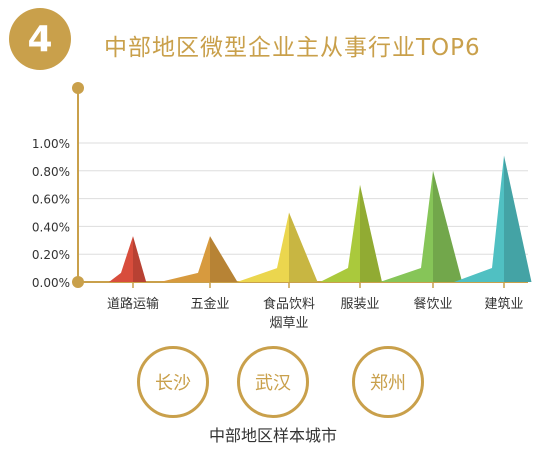 The height and width of the screenshot is (457, 546). Describe the element at coordinates (78, 88) in the screenshot. I see `axis-top-dot` at that location.